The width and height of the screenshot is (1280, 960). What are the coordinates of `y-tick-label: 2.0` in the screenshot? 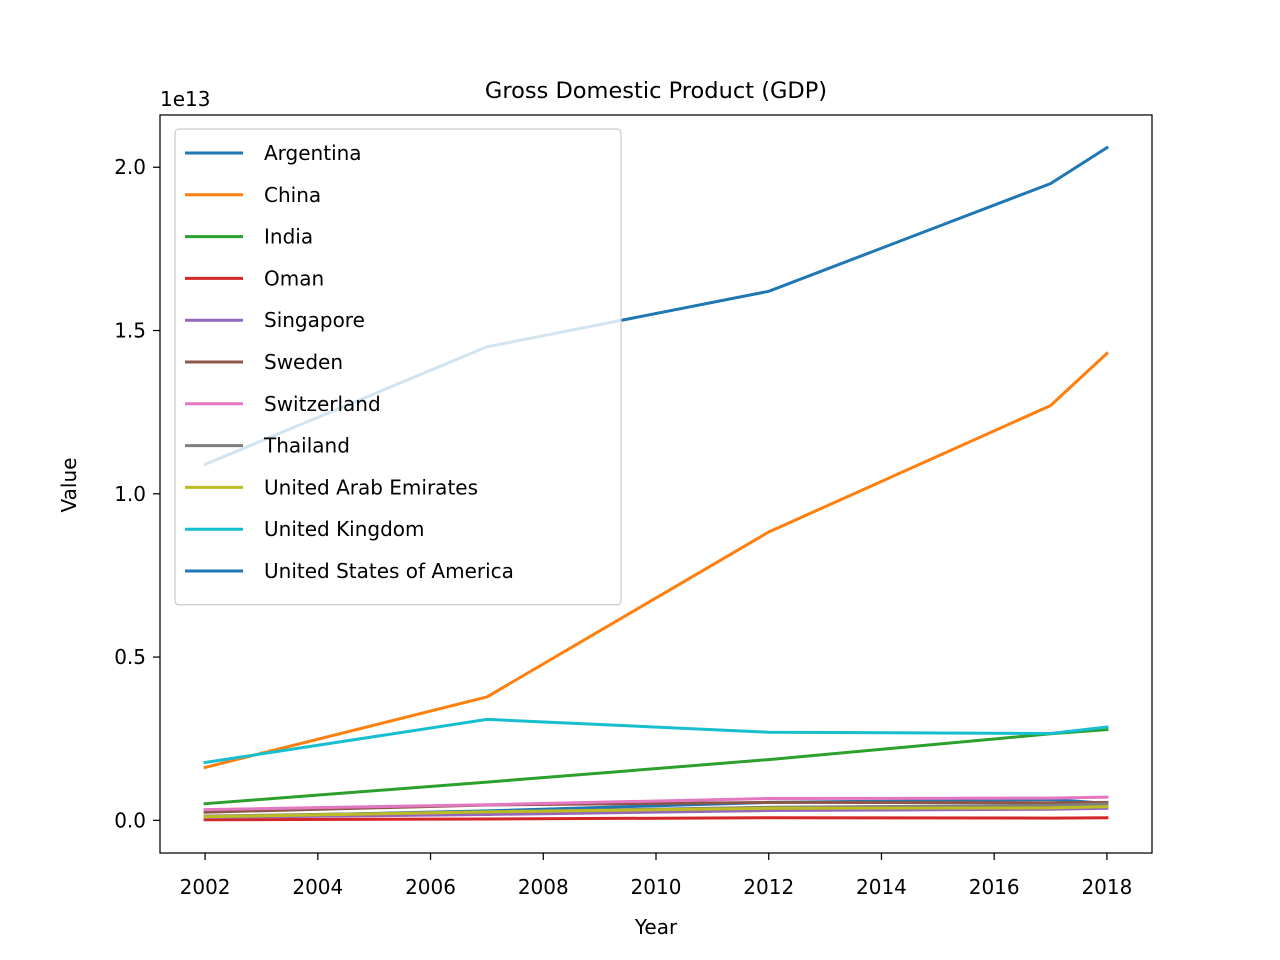 It's located at (130, 167).